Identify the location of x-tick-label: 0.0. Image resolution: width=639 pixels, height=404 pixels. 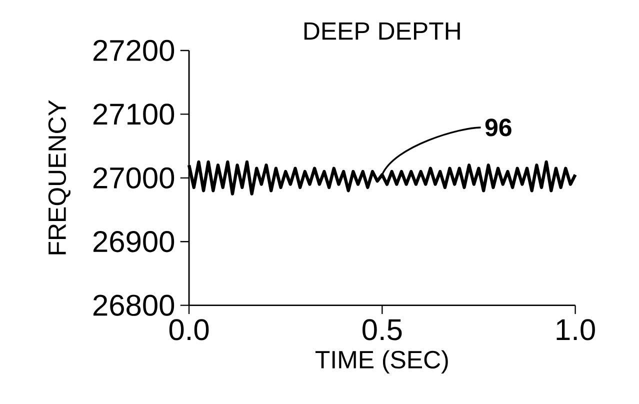
(189, 329).